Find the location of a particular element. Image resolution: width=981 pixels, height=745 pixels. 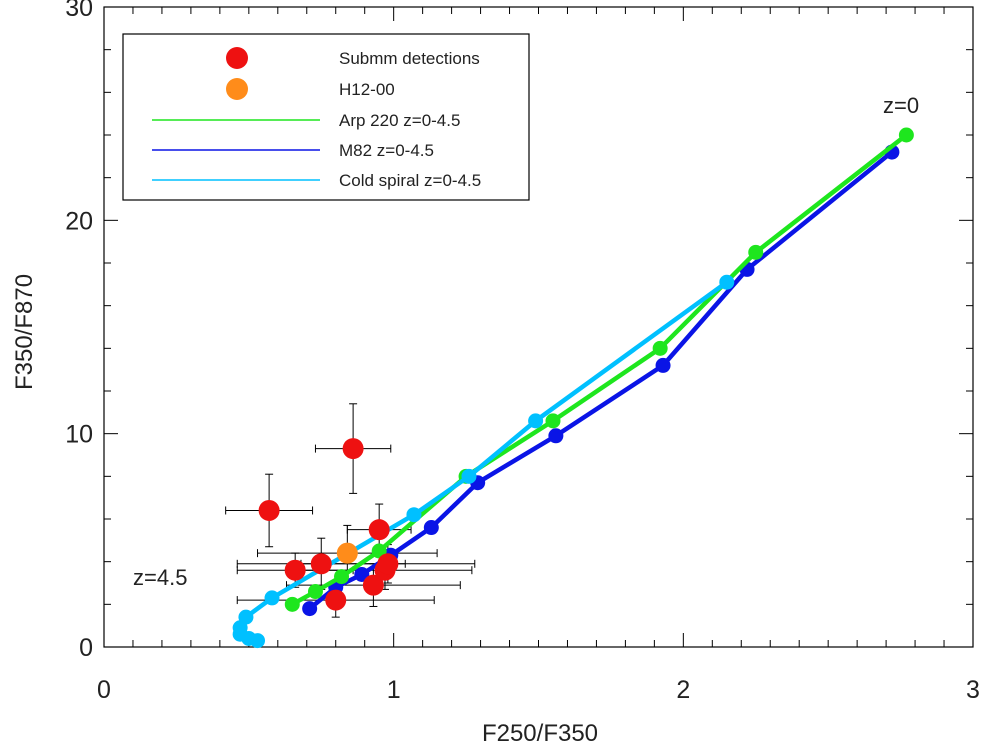

y-axis-title: F350/F870 is located at coordinates (24, 332).